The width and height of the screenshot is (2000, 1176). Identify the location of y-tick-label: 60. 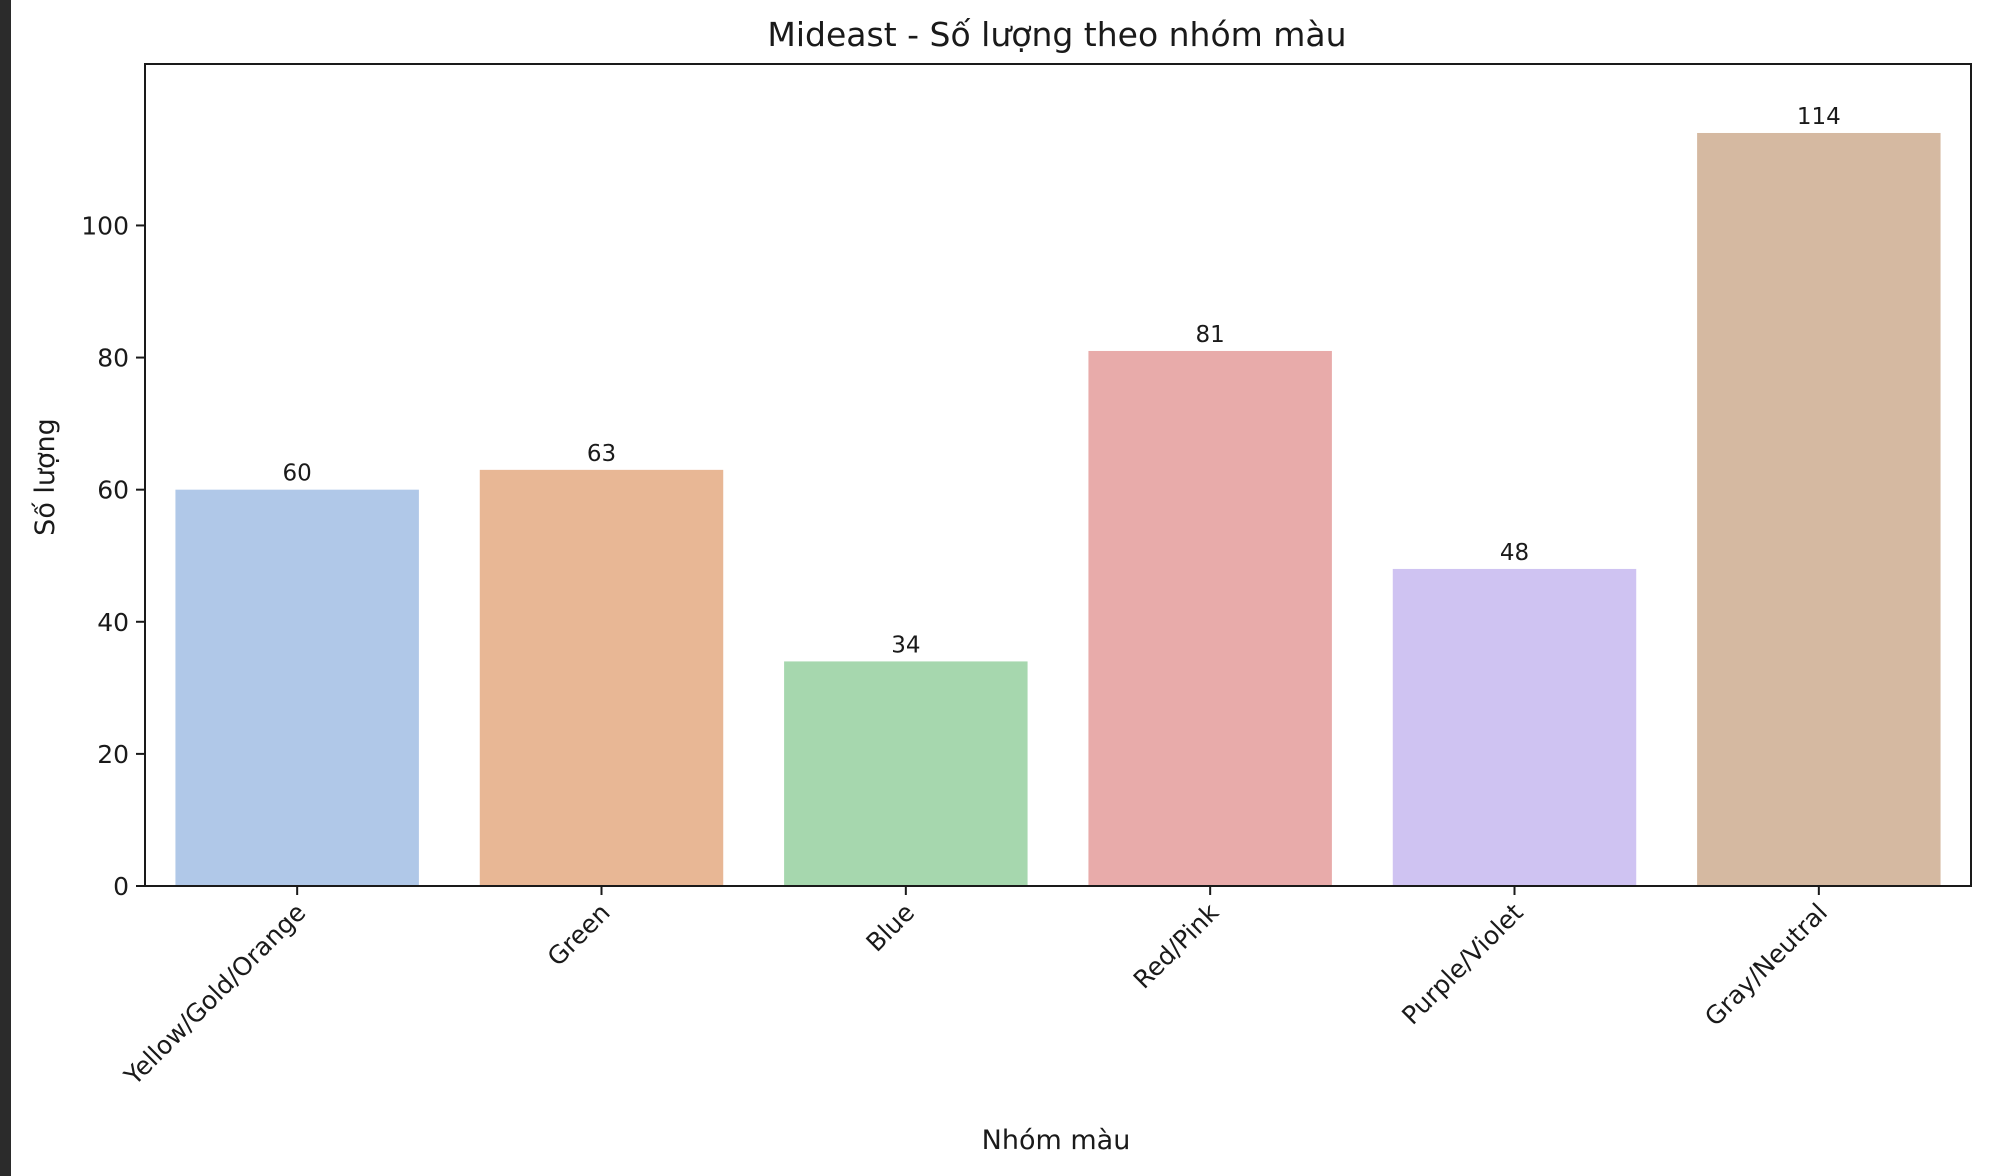
(113, 490).